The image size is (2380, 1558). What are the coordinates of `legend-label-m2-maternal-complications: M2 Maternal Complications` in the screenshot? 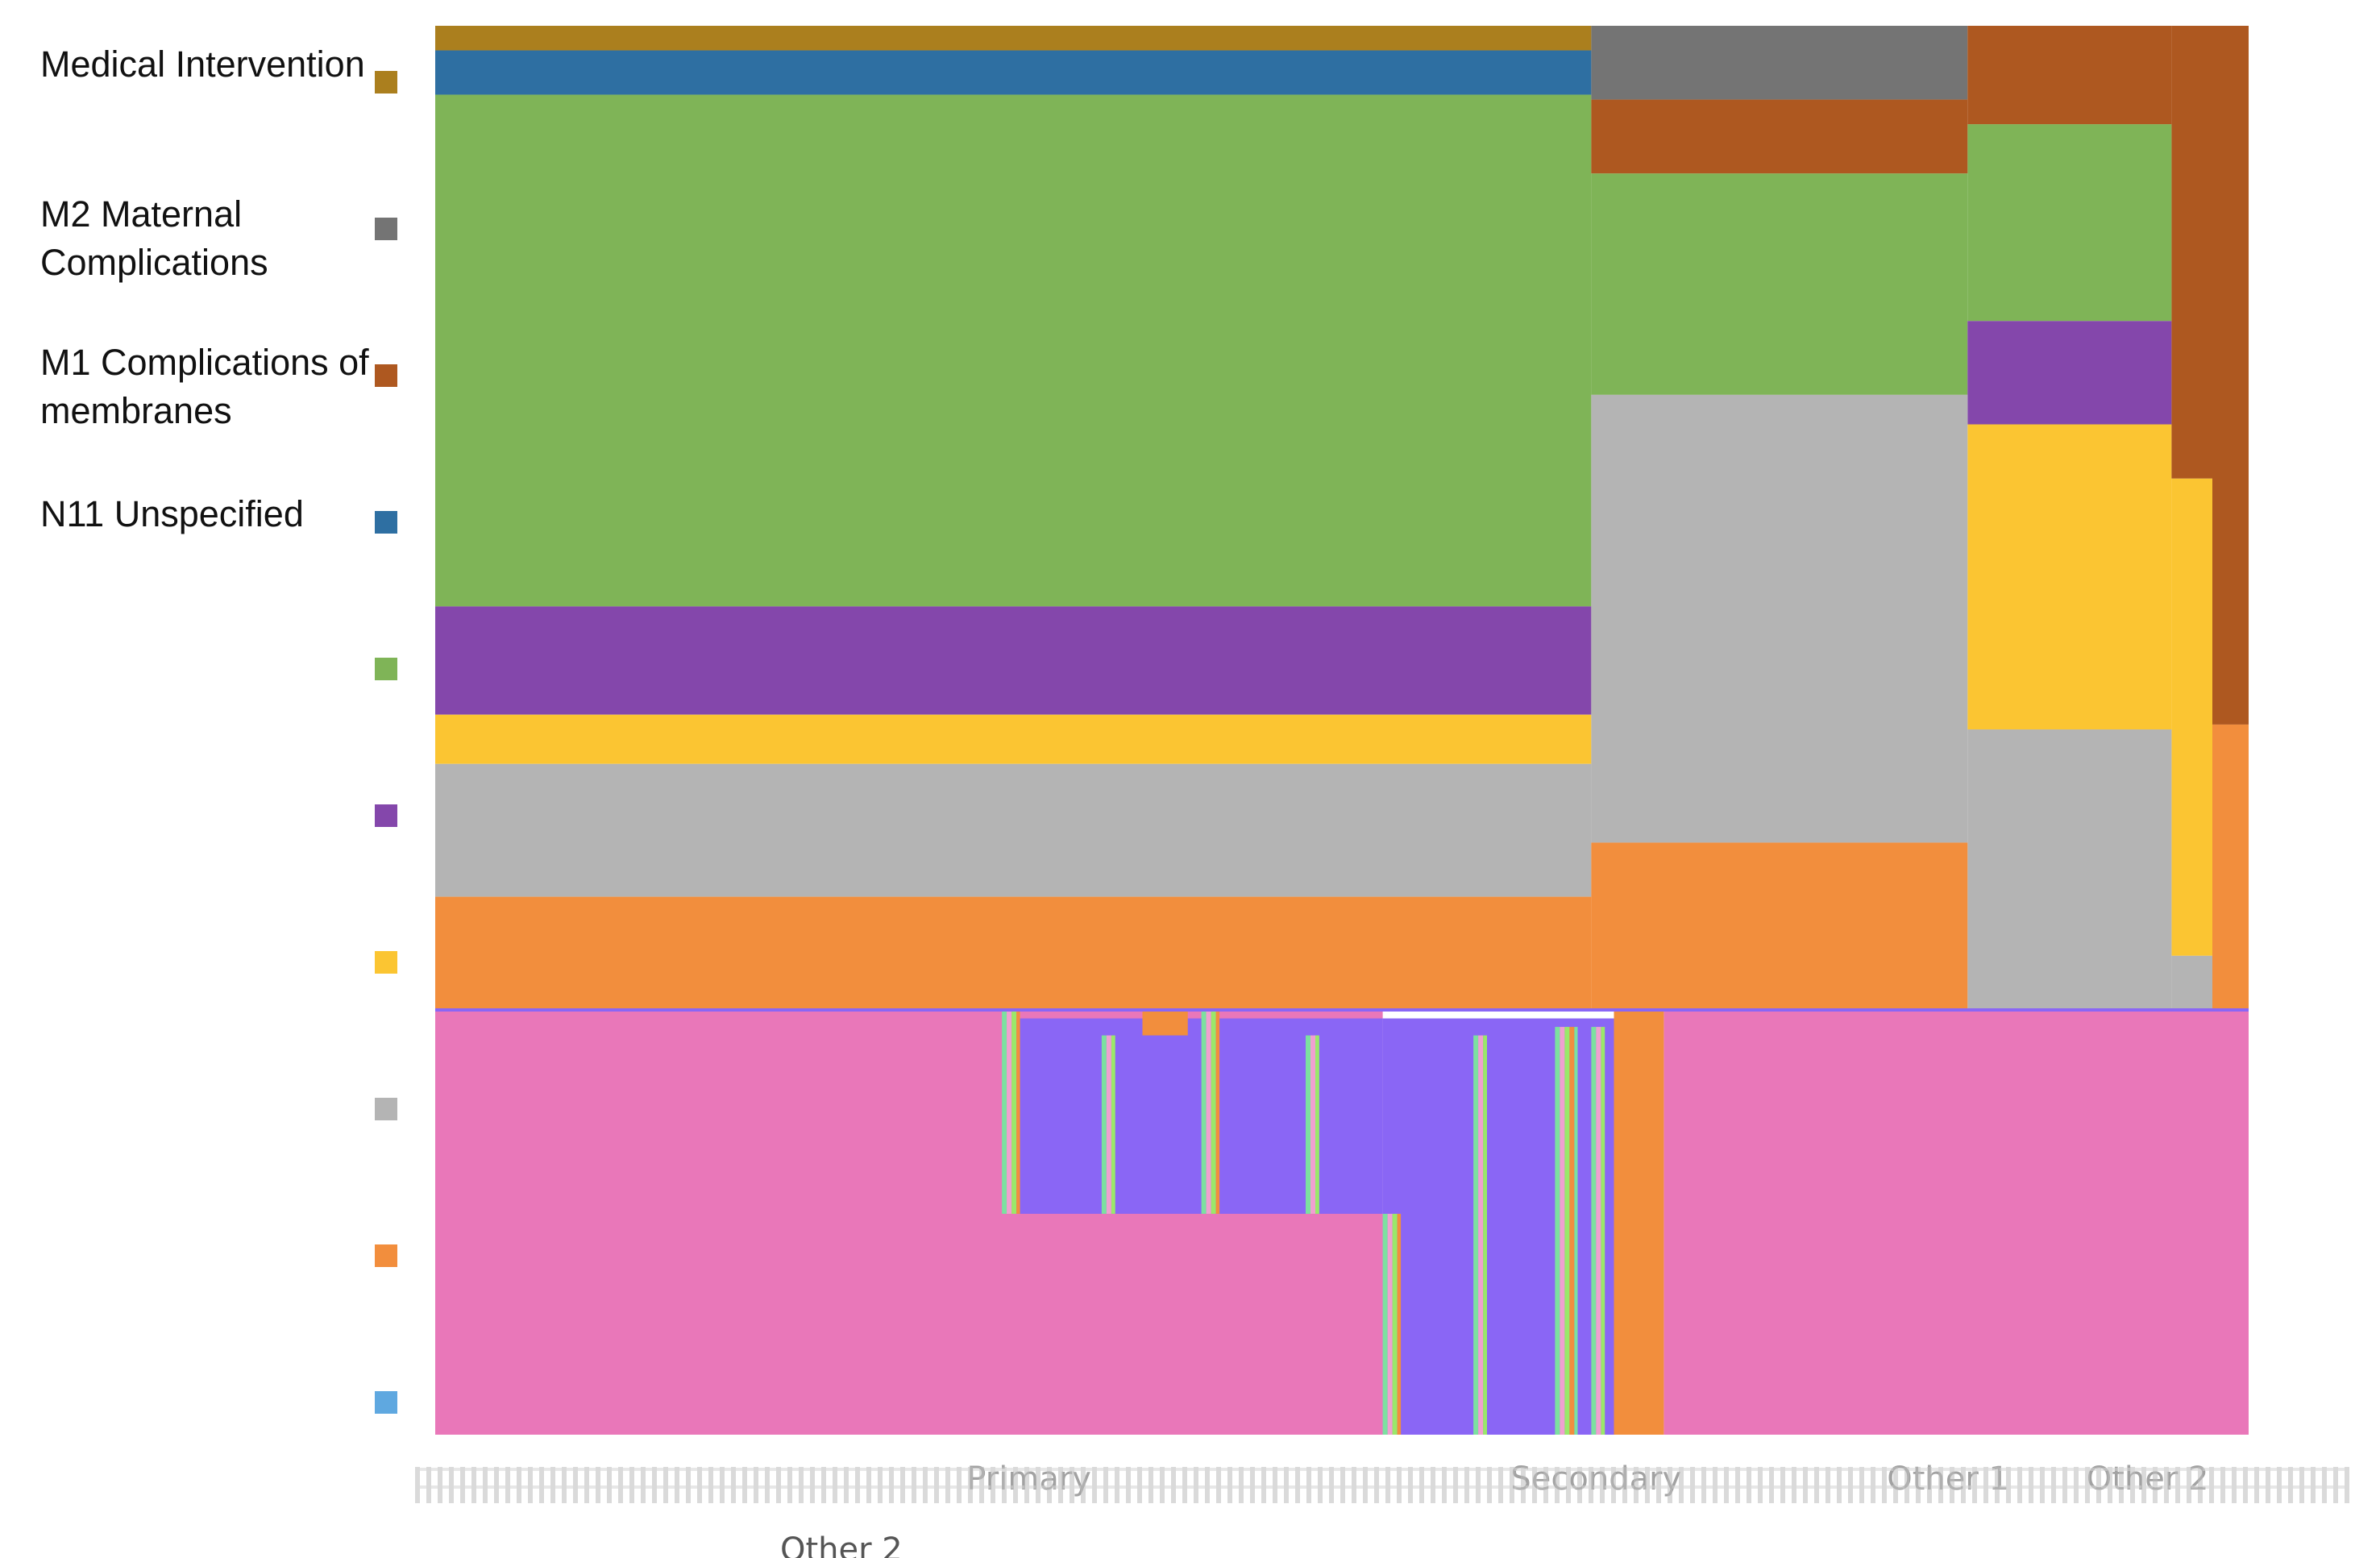 It's located at (154, 238).